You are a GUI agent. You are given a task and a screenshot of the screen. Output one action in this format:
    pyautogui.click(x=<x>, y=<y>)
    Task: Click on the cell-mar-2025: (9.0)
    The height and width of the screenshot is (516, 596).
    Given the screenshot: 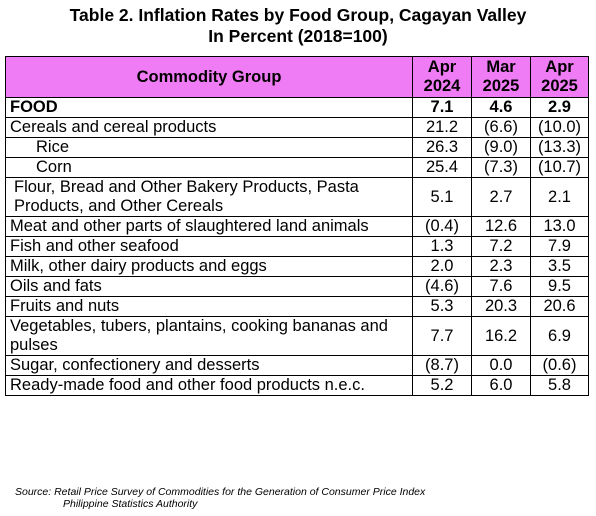 What is the action you would take?
    pyautogui.click(x=501, y=147)
    